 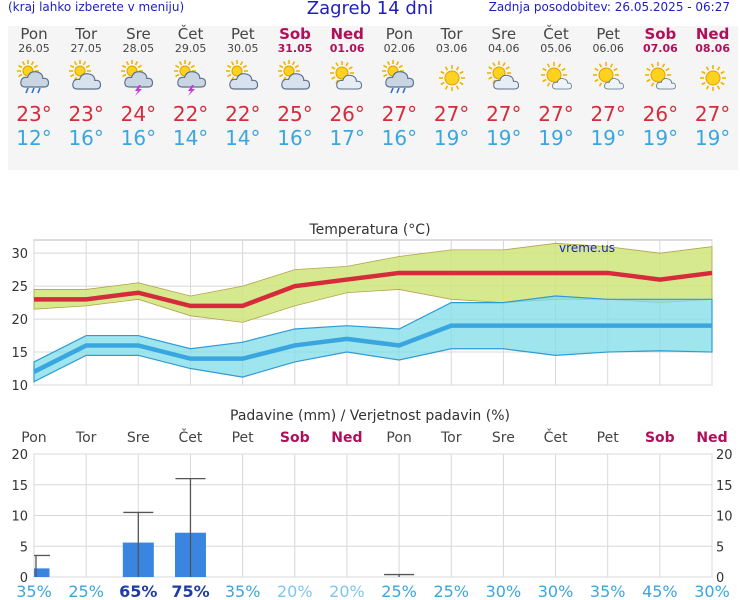 What do you see at coordinates (138, 114) in the screenshot?
I see `high-temp: 24°` at bounding box center [138, 114].